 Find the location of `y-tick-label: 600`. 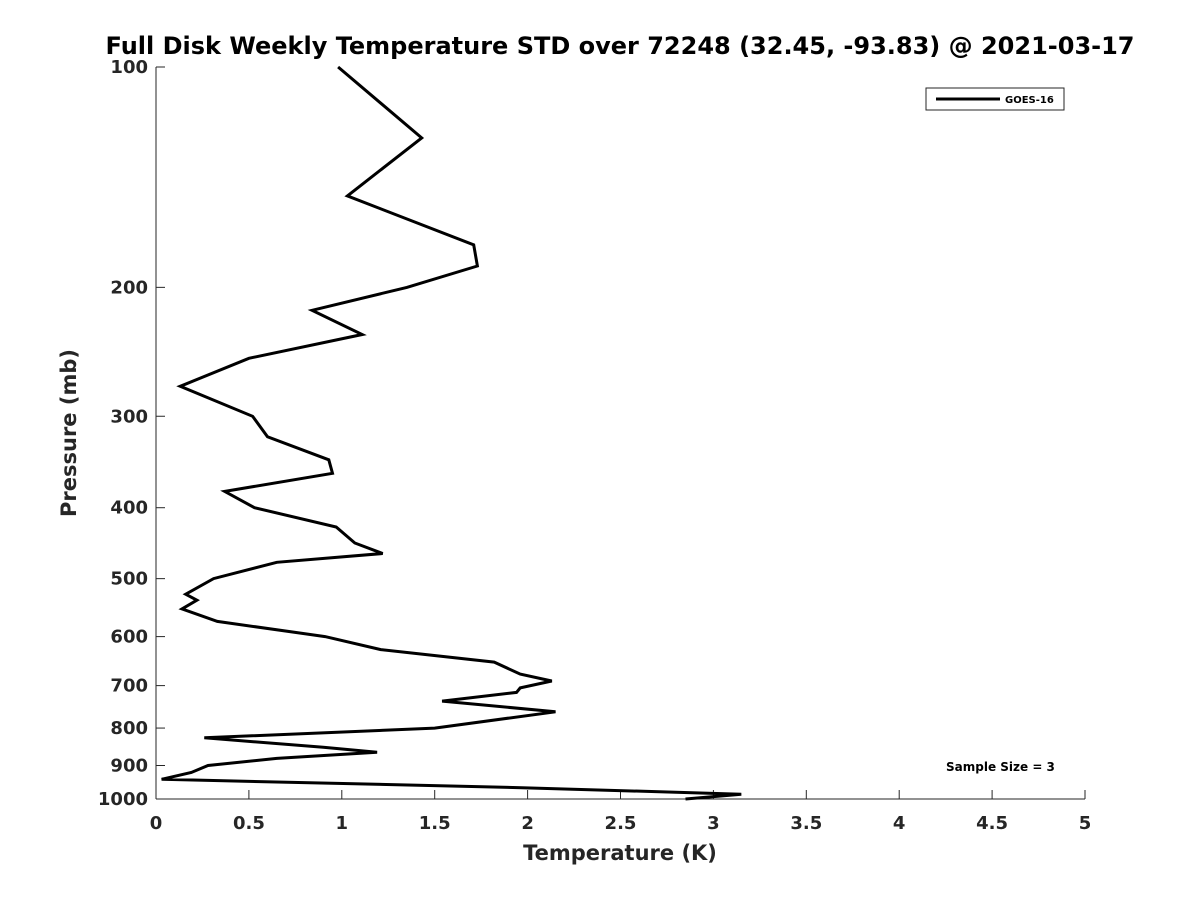

y-tick-label: 600 is located at coordinates (129, 637).